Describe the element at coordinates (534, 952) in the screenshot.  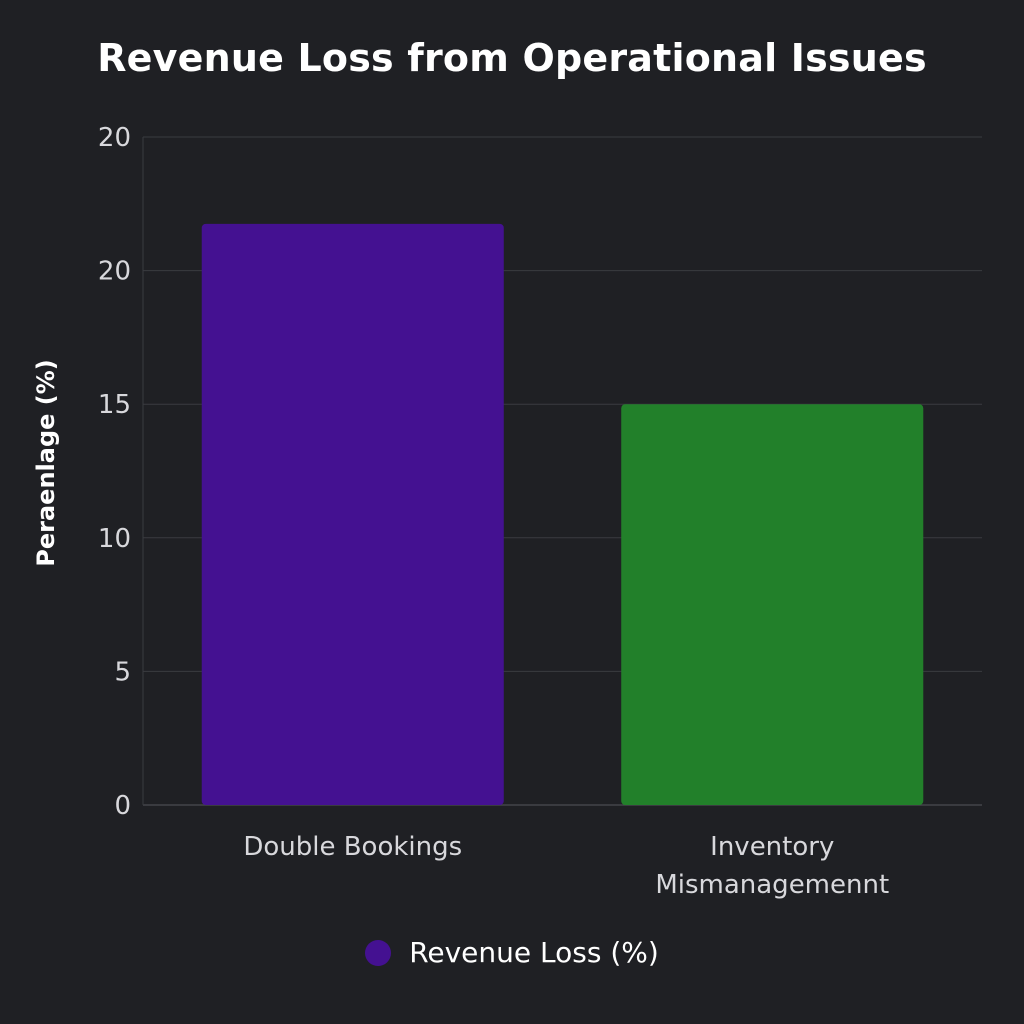
I see `legend-label: Revenue Loss (%)` at that location.